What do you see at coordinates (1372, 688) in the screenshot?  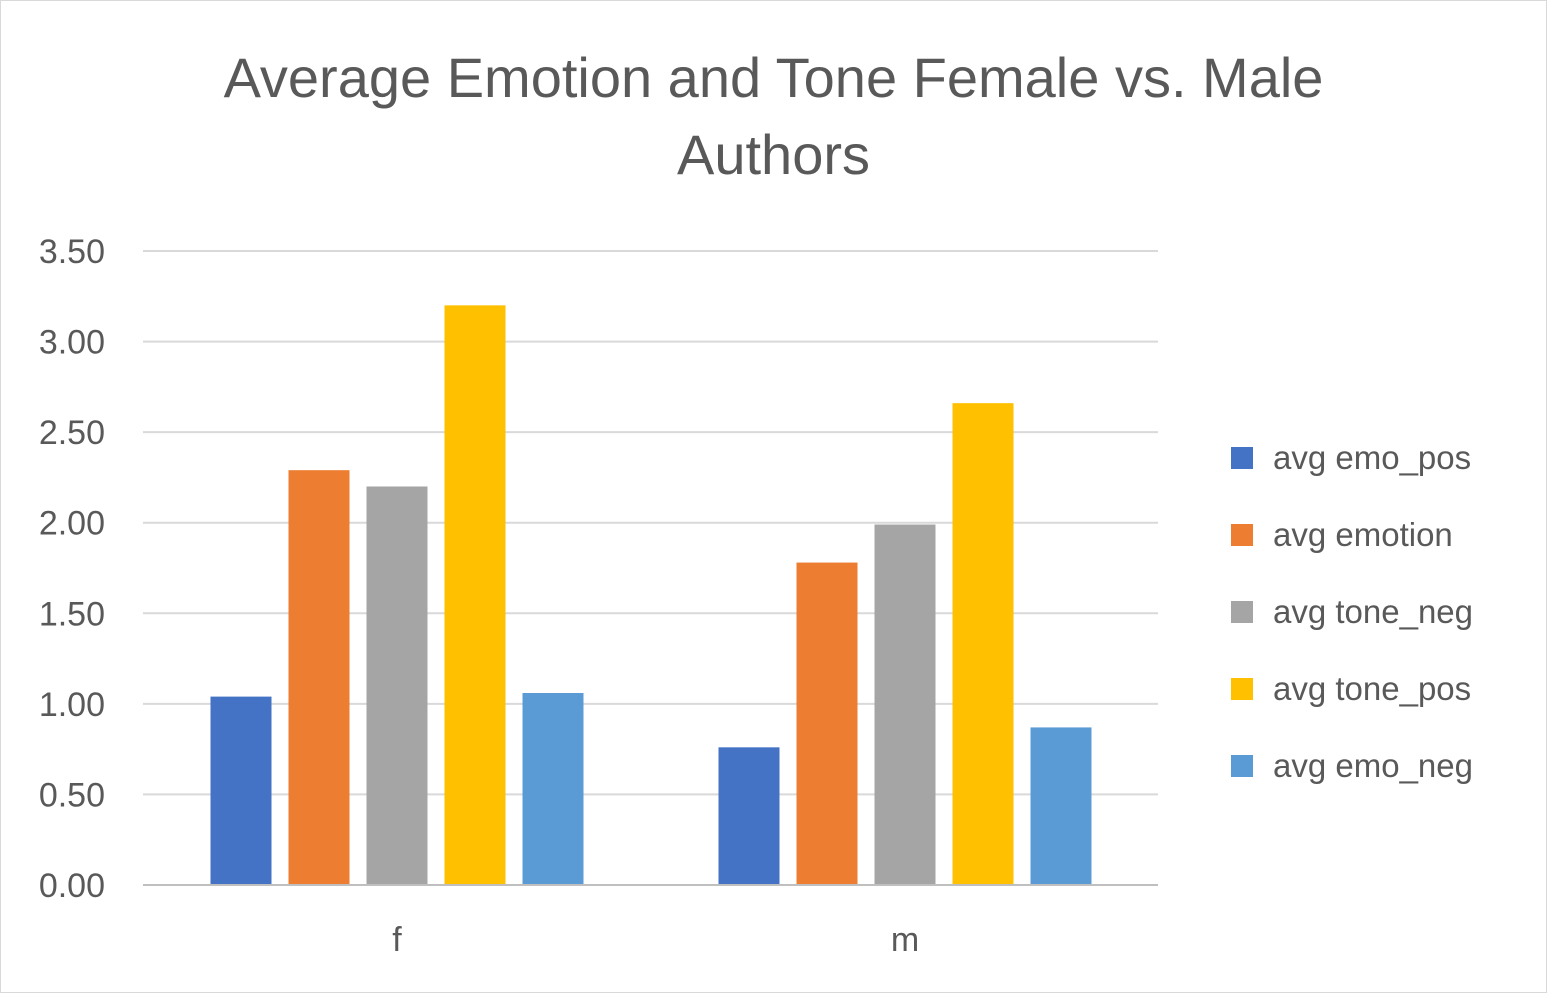 I see `legend-label: avg tone_pos` at bounding box center [1372, 688].